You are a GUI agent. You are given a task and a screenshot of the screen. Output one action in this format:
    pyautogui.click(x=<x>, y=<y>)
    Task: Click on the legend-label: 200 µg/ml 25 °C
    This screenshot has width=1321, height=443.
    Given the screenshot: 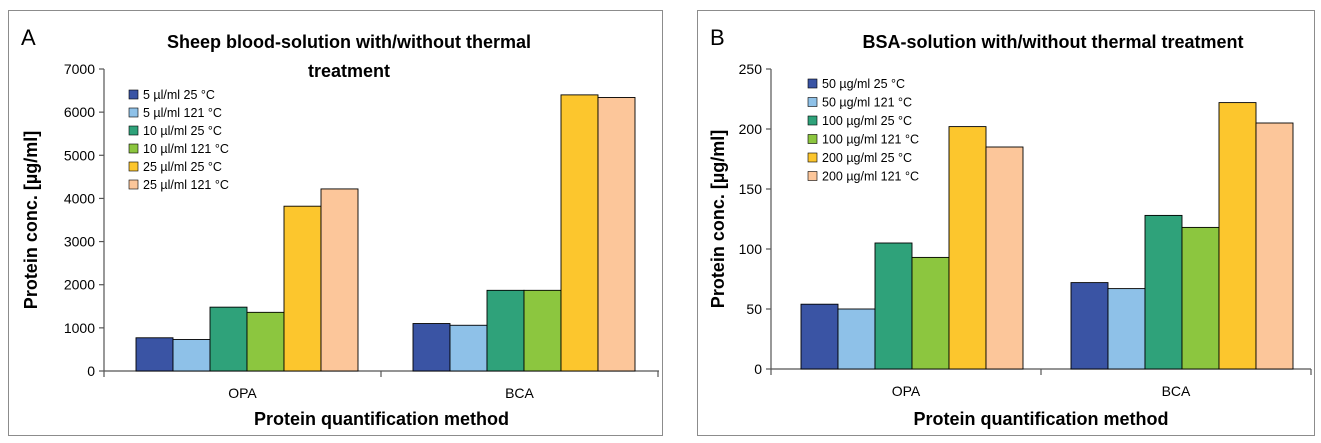 What is the action you would take?
    pyautogui.click(x=867, y=158)
    